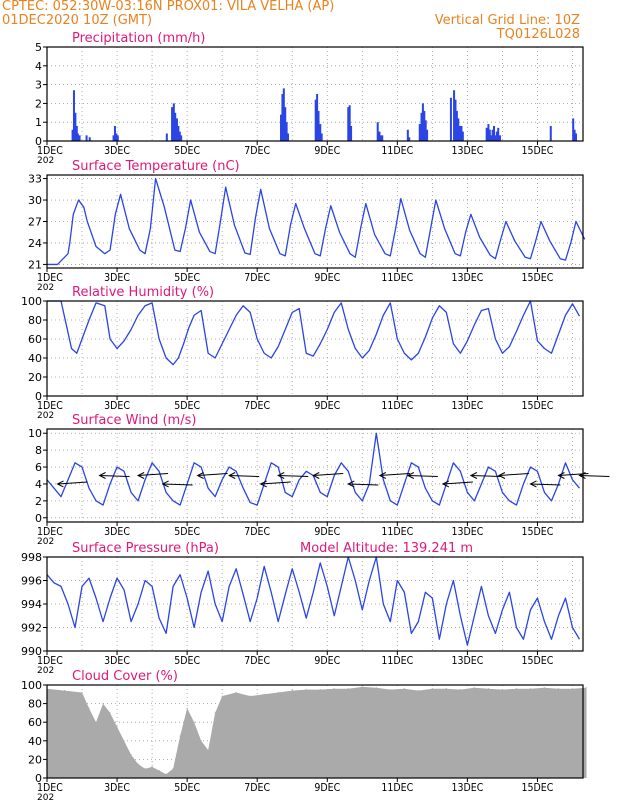  What do you see at coordinates (316, 221) in the screenshot?
I see `temp-line` at bounding box center [316, 221].